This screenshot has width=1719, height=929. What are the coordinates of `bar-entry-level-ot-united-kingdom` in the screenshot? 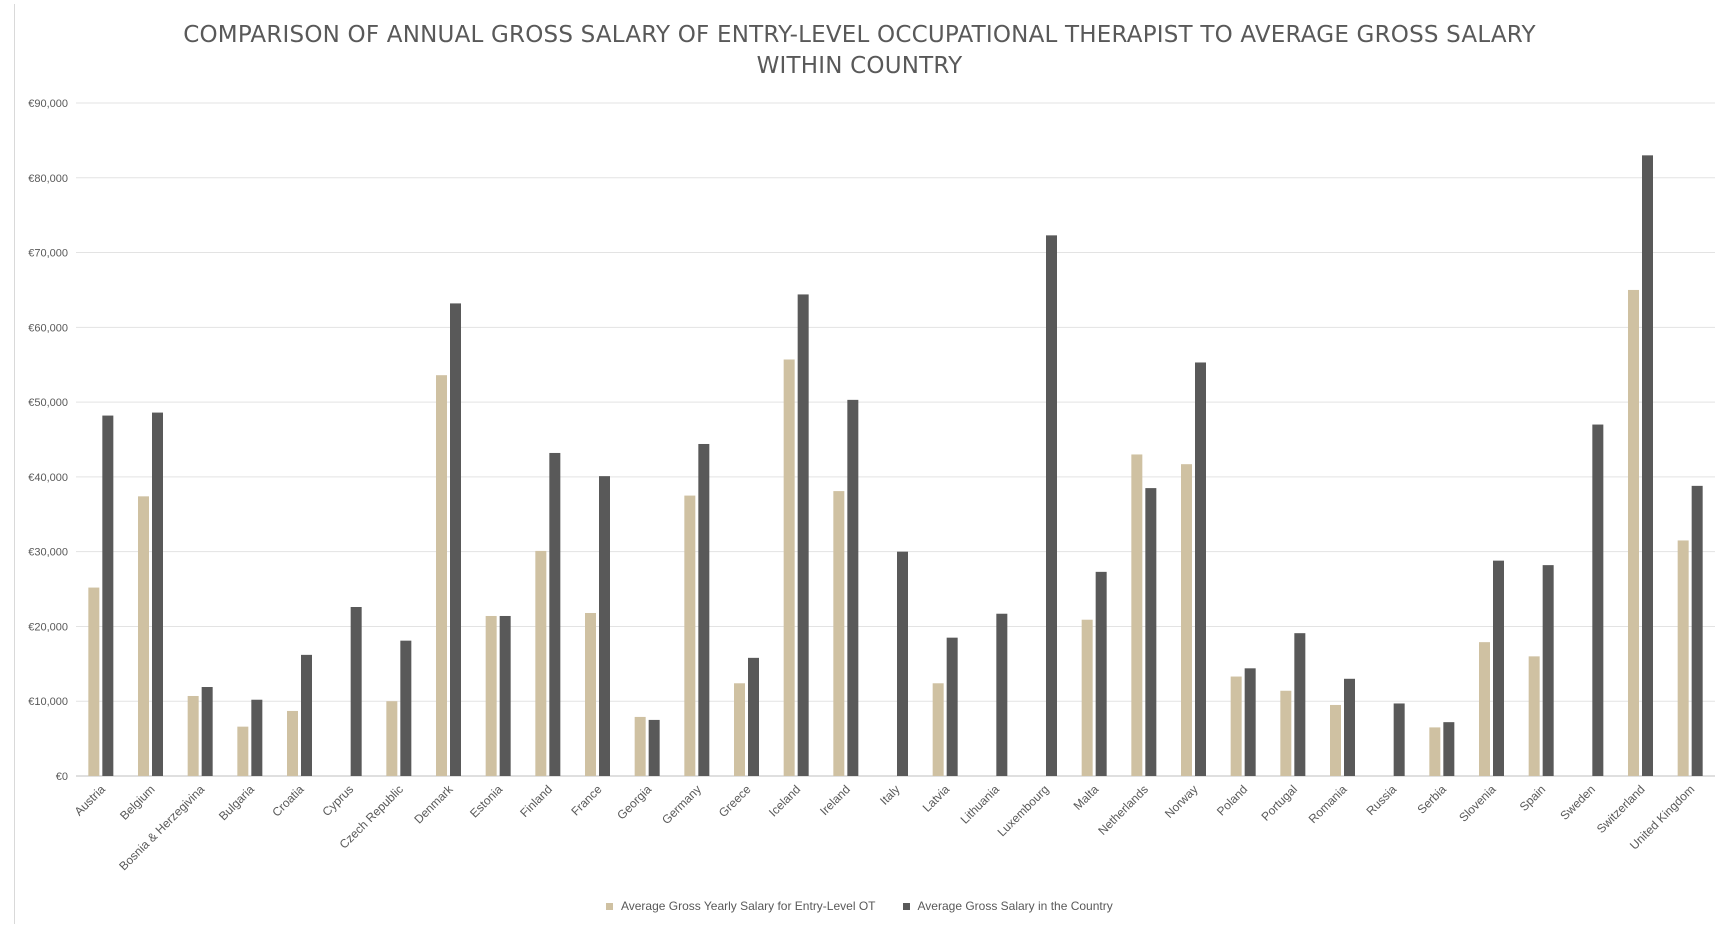 It's located at (1683, 658).